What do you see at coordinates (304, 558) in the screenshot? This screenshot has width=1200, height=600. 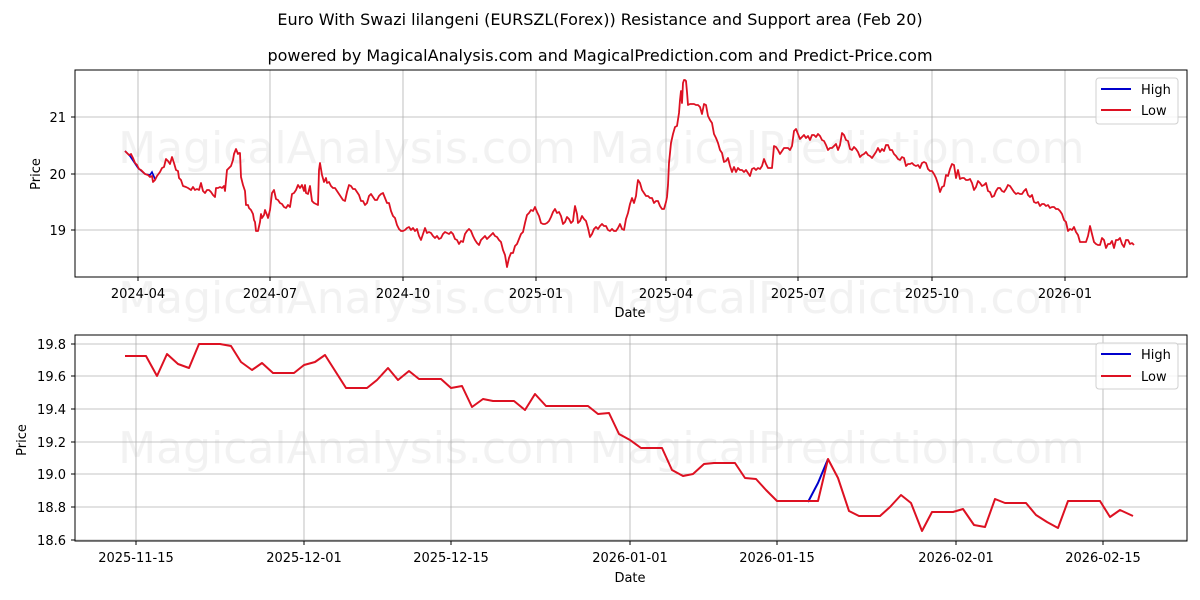 I see `bottom-xtick: 2025-12-01` at bounding box center [304, 558].